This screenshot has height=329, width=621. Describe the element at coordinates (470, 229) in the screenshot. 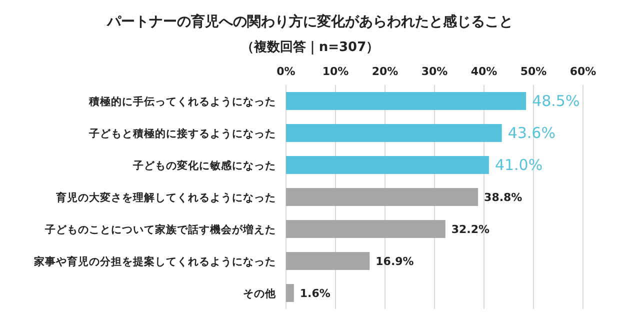

I see `data-label: 32.2%` at that location.